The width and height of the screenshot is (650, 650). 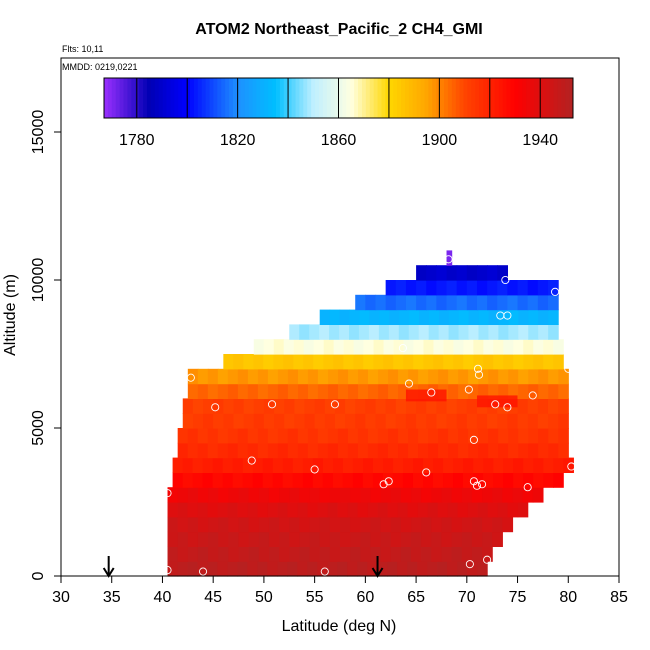 What do you see at coordinates (38, 132) in the screenshot?
I see `y-tick-label: 15000` at bounding box center [38, 132].